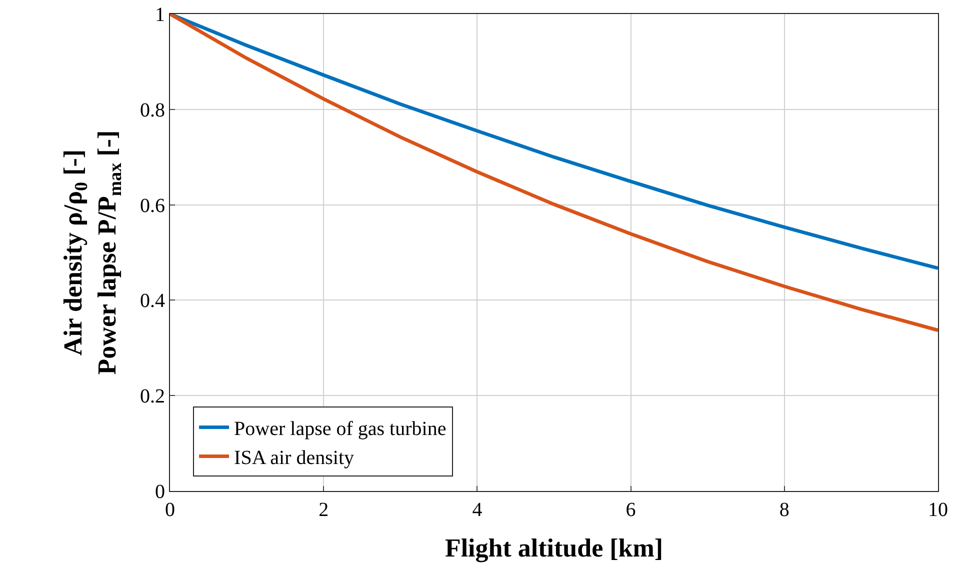  Describe the element at coordinates (554, 548) in the screenshot. I see `x-axis-title: Flight altitude [km]` at that location.